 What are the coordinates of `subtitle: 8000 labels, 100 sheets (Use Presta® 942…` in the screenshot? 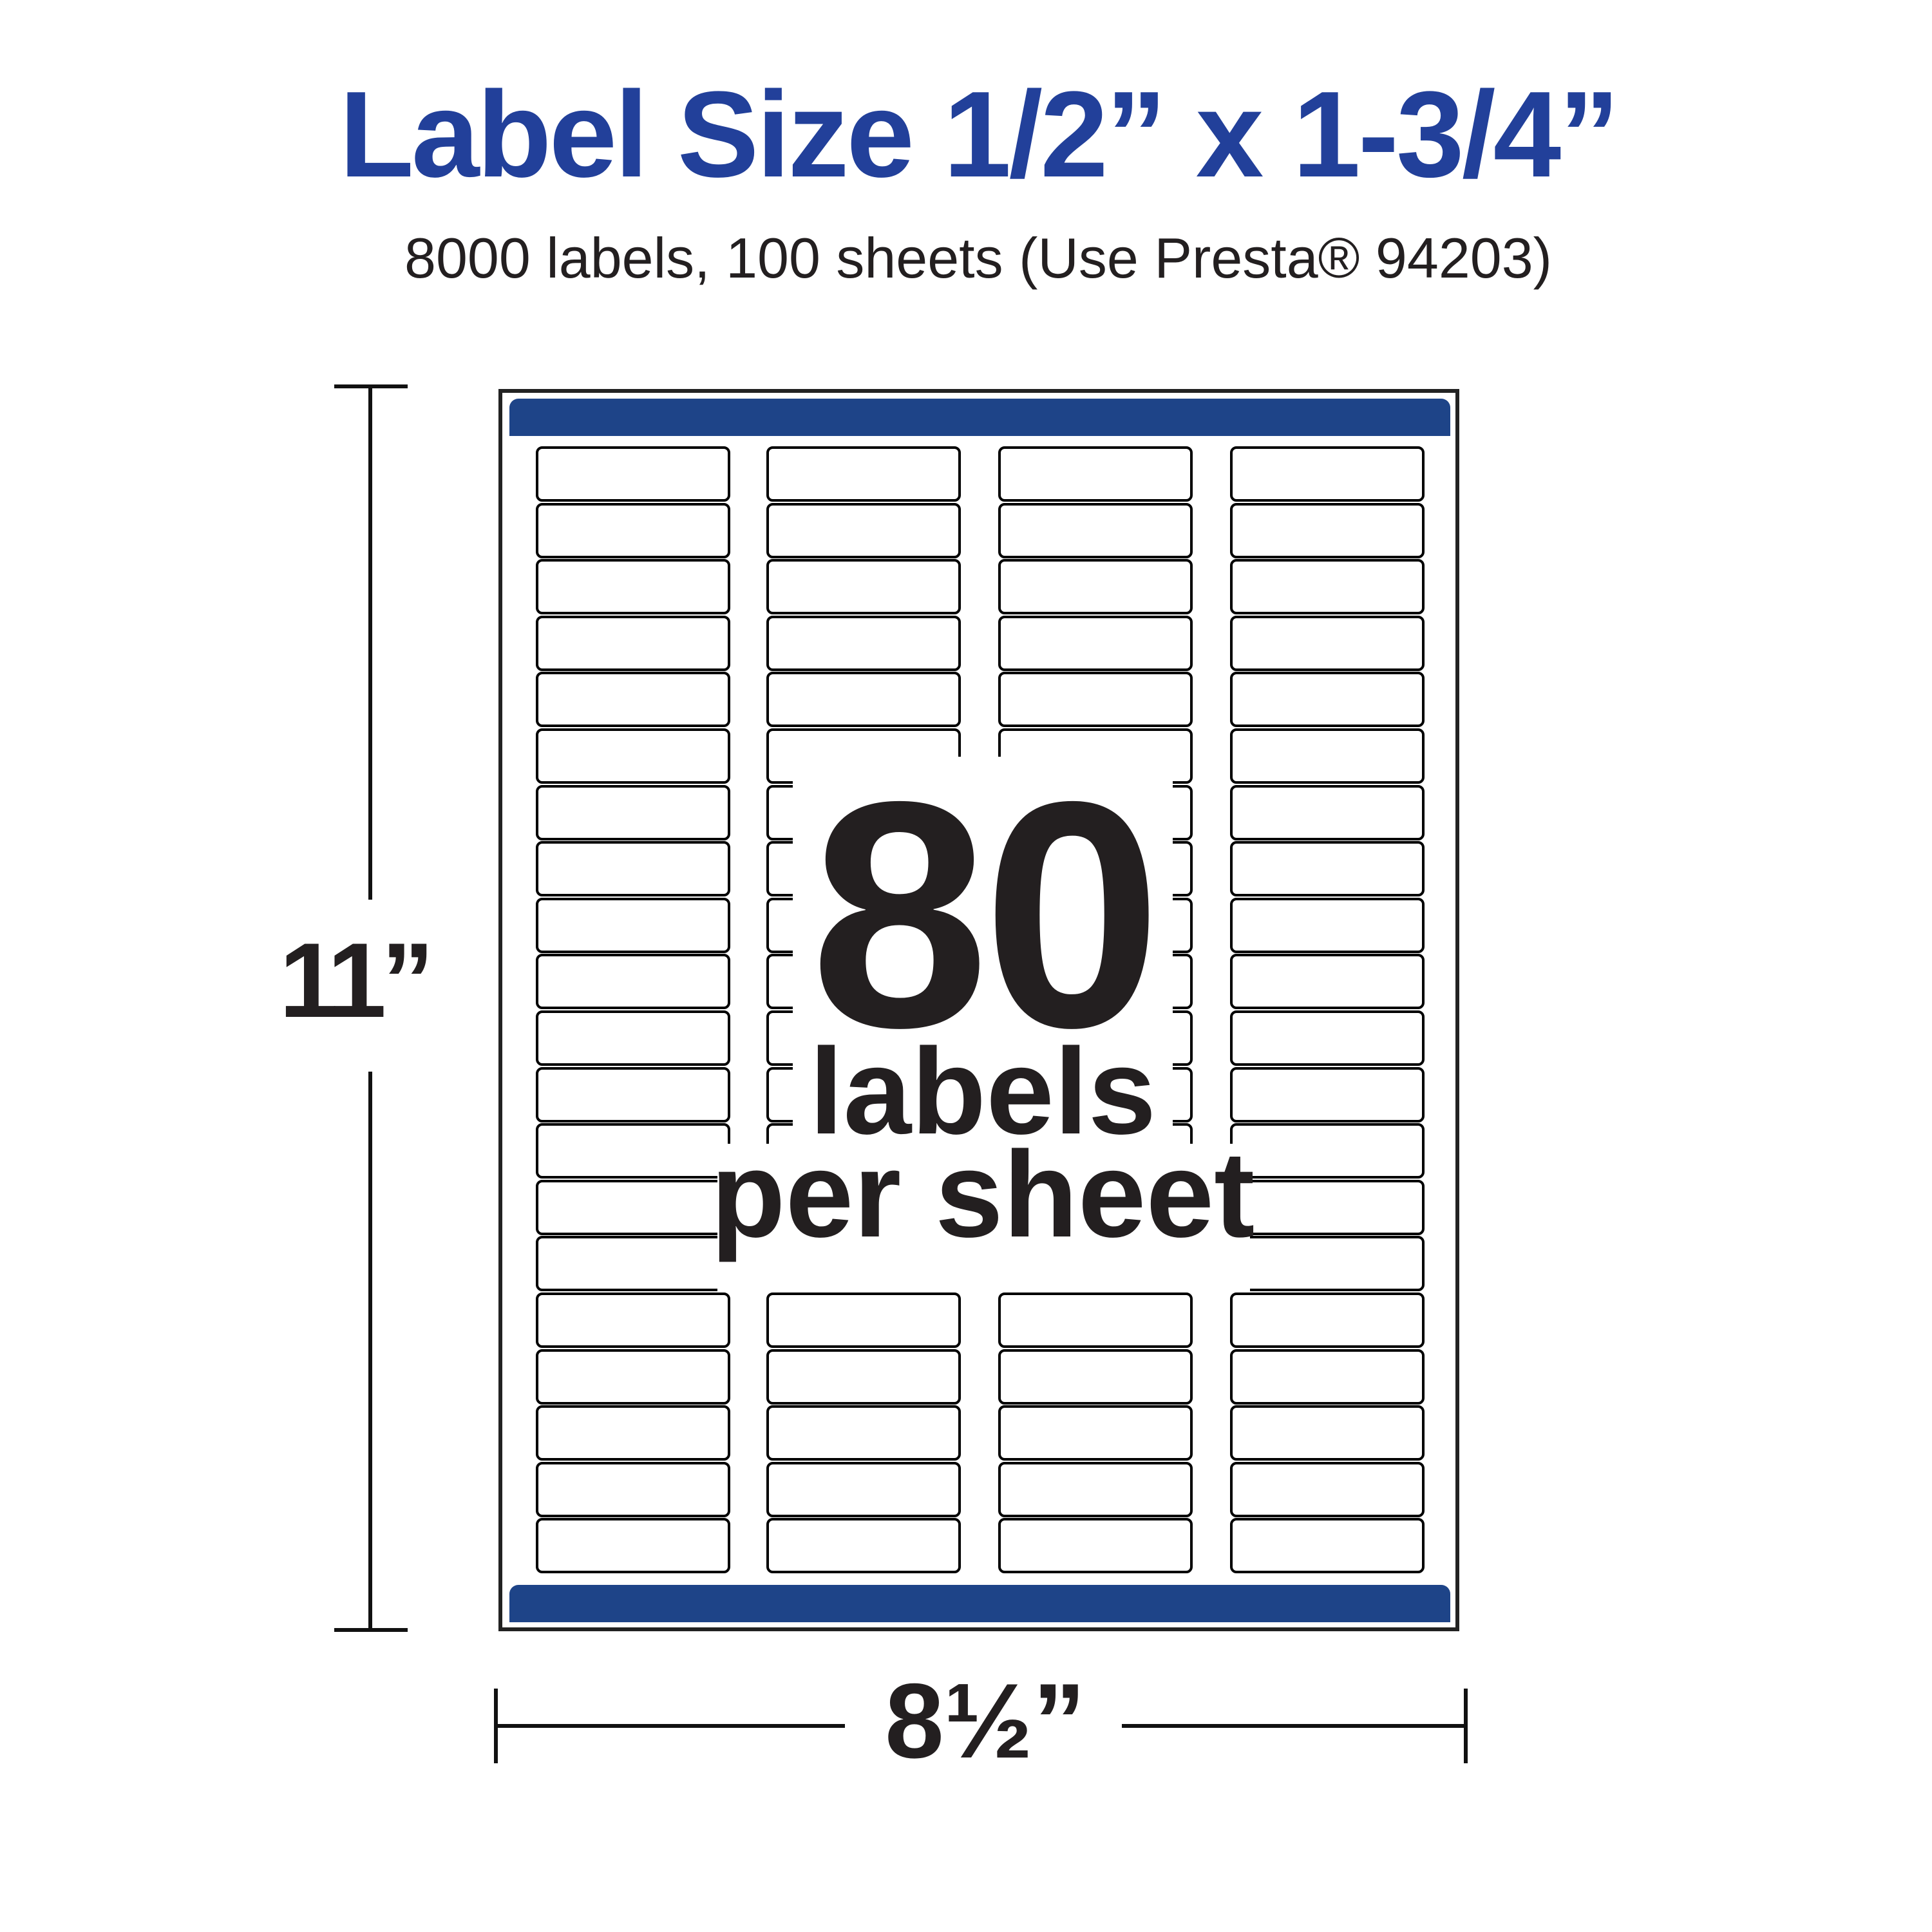 It's located at (978, 258).